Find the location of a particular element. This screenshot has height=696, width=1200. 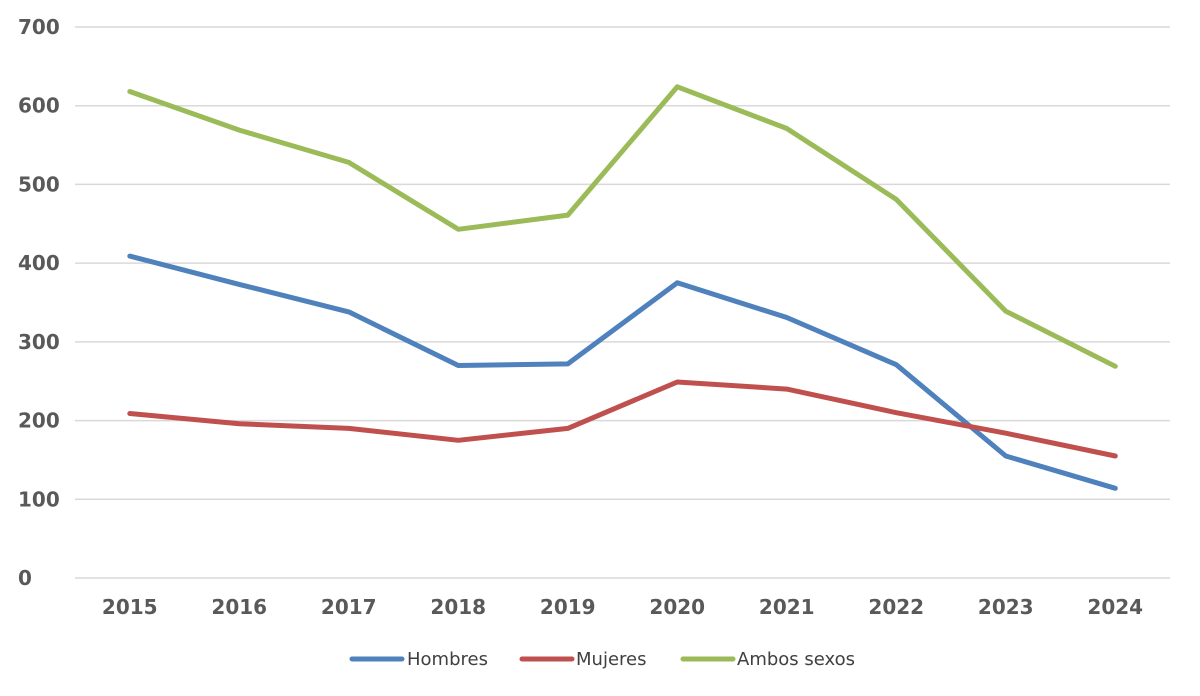

x-tick-label: 2016 is located at coordinates (239, 607).